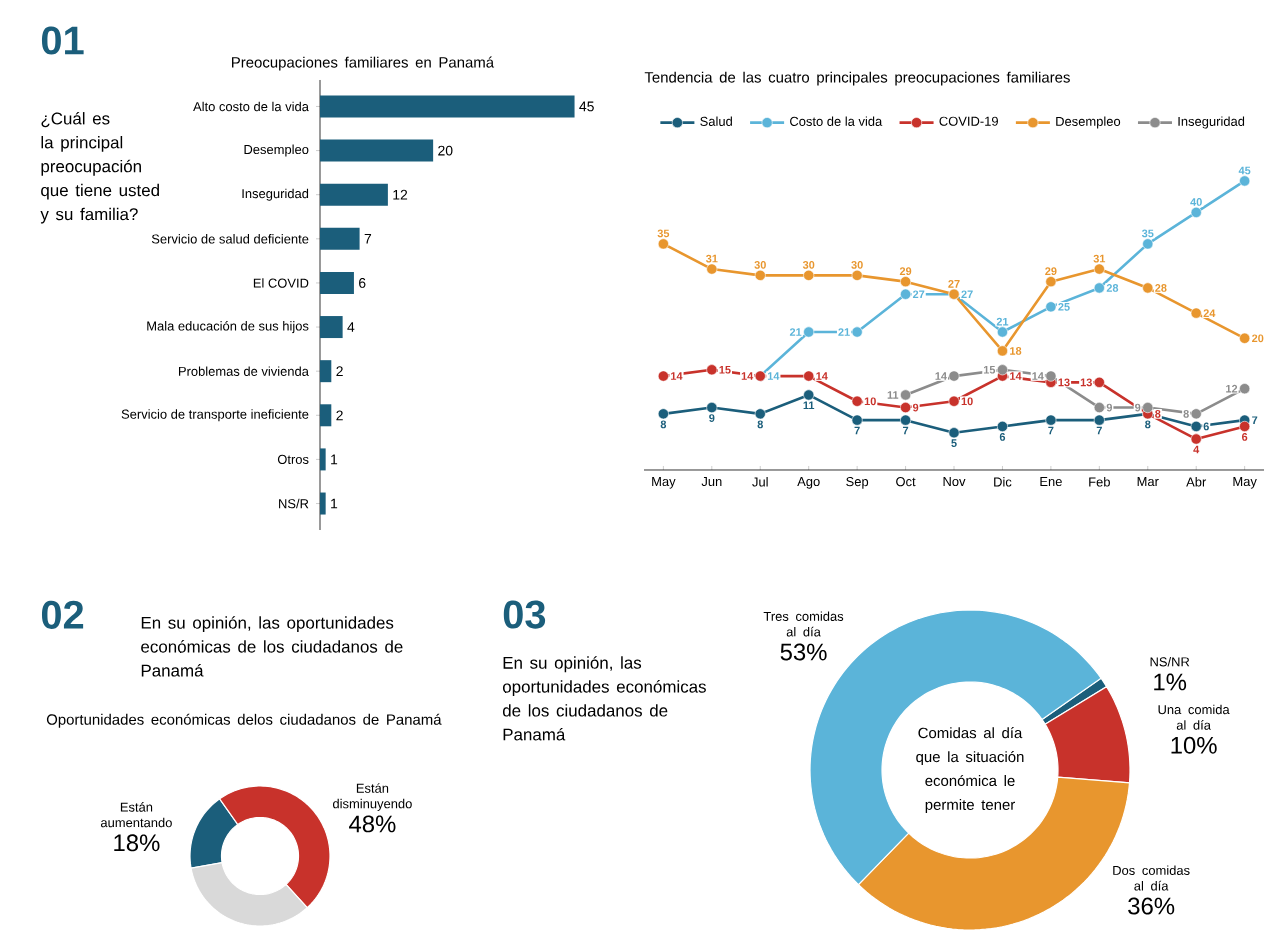  Describe the element at coordinates (372, 824) in the screenshot. I see `data-label: 48%` at that location.